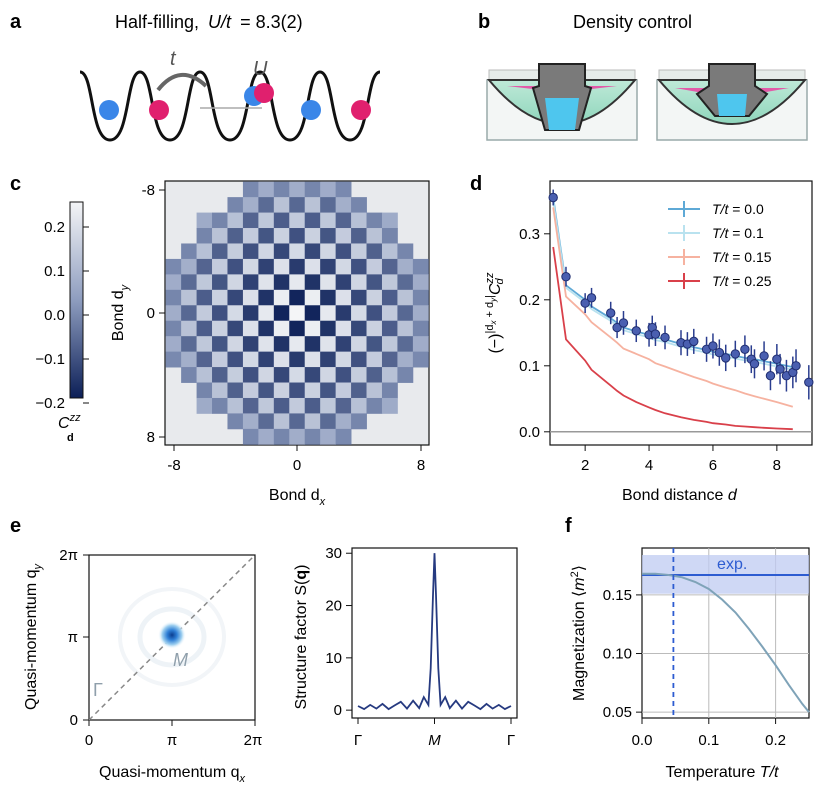  I want to click on e-ytick-label: 2π, so click(68, 555).